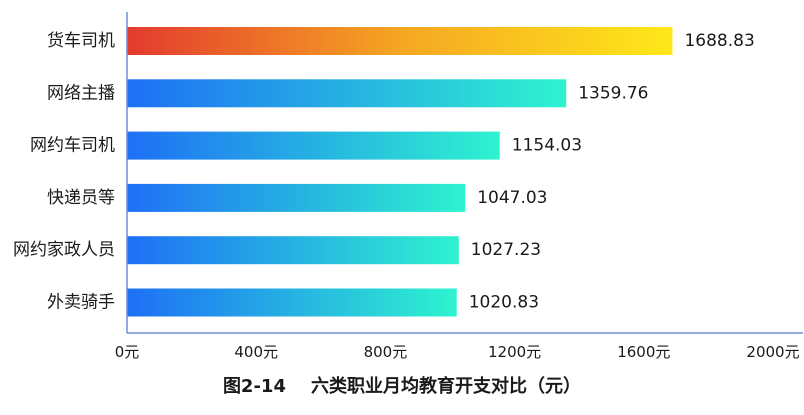 The image size is (804, 415). What do you see at coordinates (81, 41) in the screenshot?
I see `category-label: 货车司机` at bounding box center [81, 41].